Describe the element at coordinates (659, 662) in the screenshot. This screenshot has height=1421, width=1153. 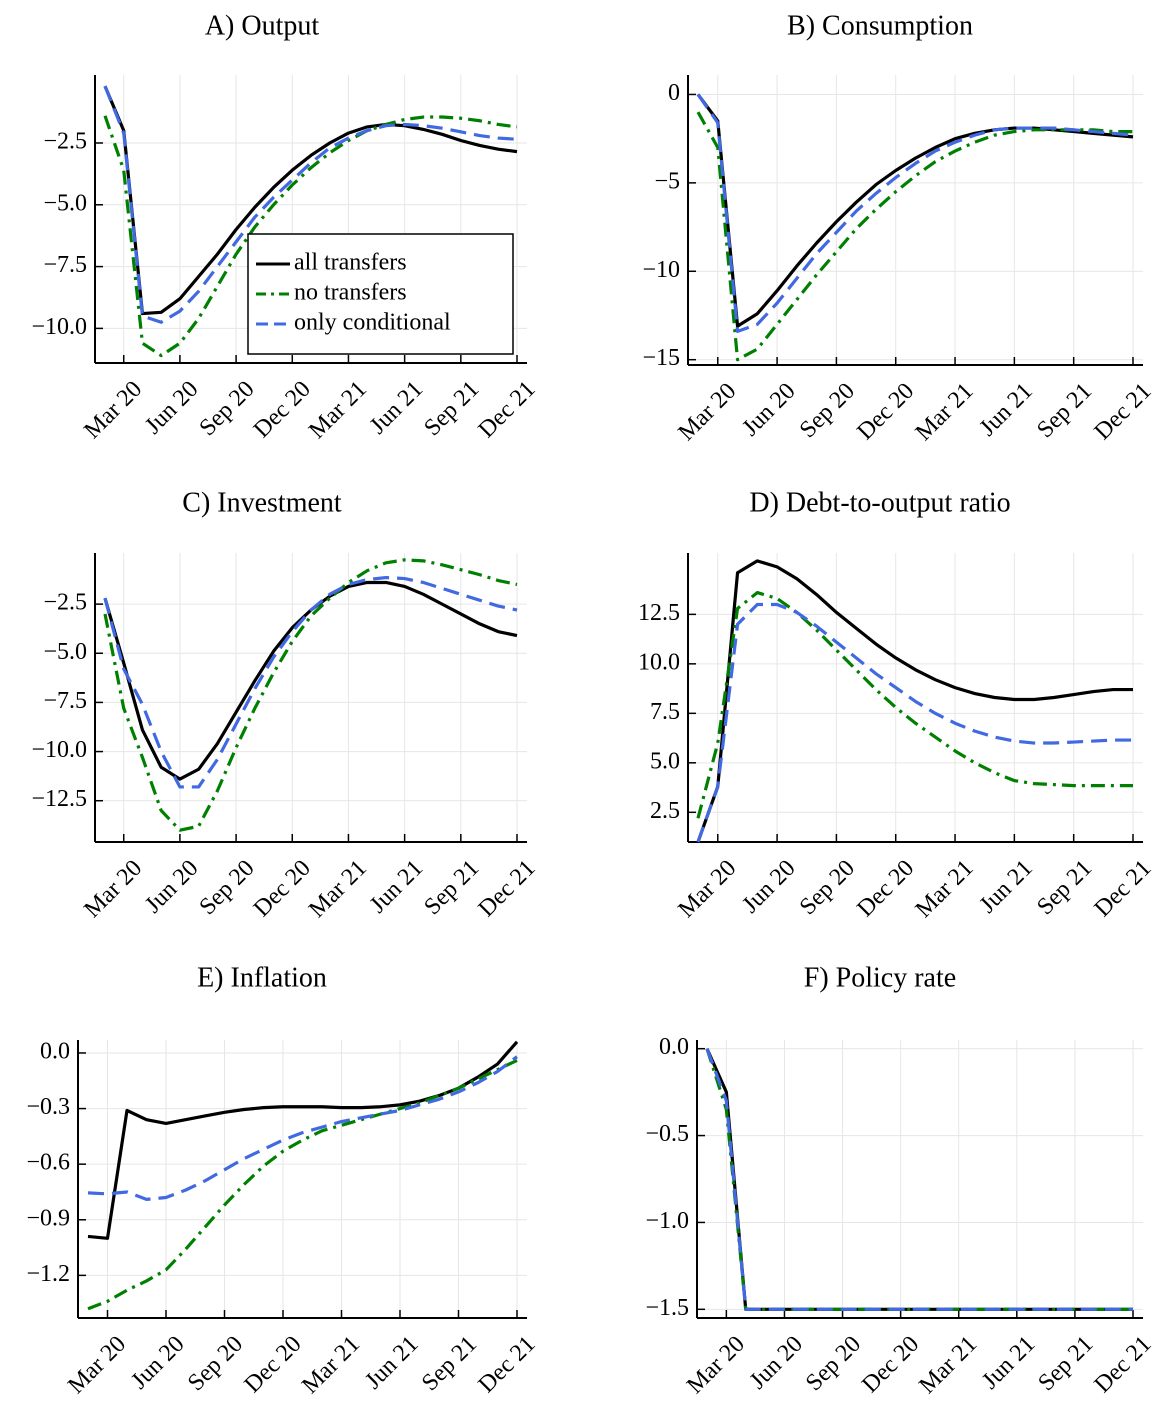
I see `y-tick-label: 10.0` at that location.